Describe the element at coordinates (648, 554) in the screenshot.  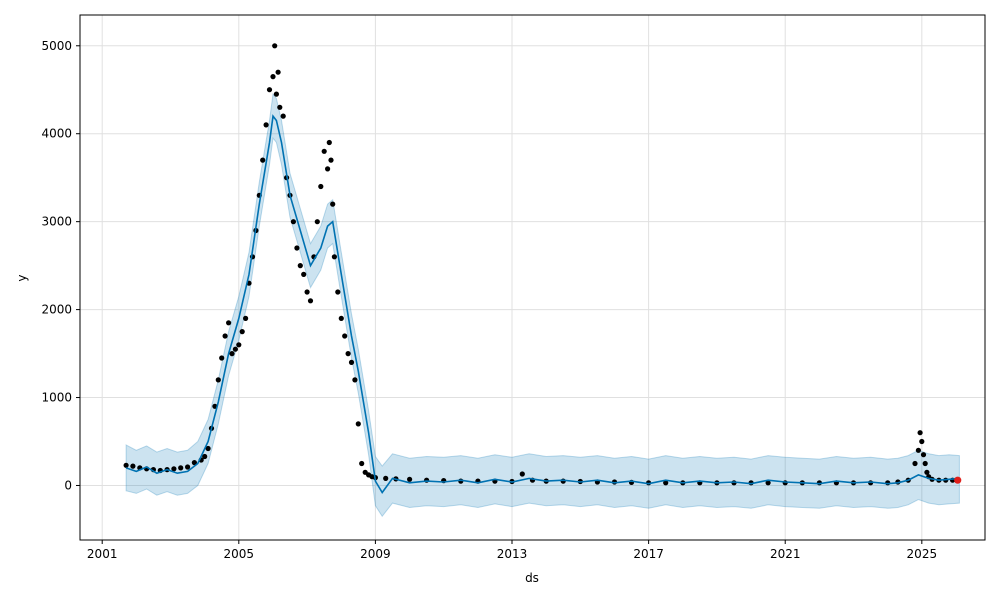
I see `x-tick-label: 2017` at that location.